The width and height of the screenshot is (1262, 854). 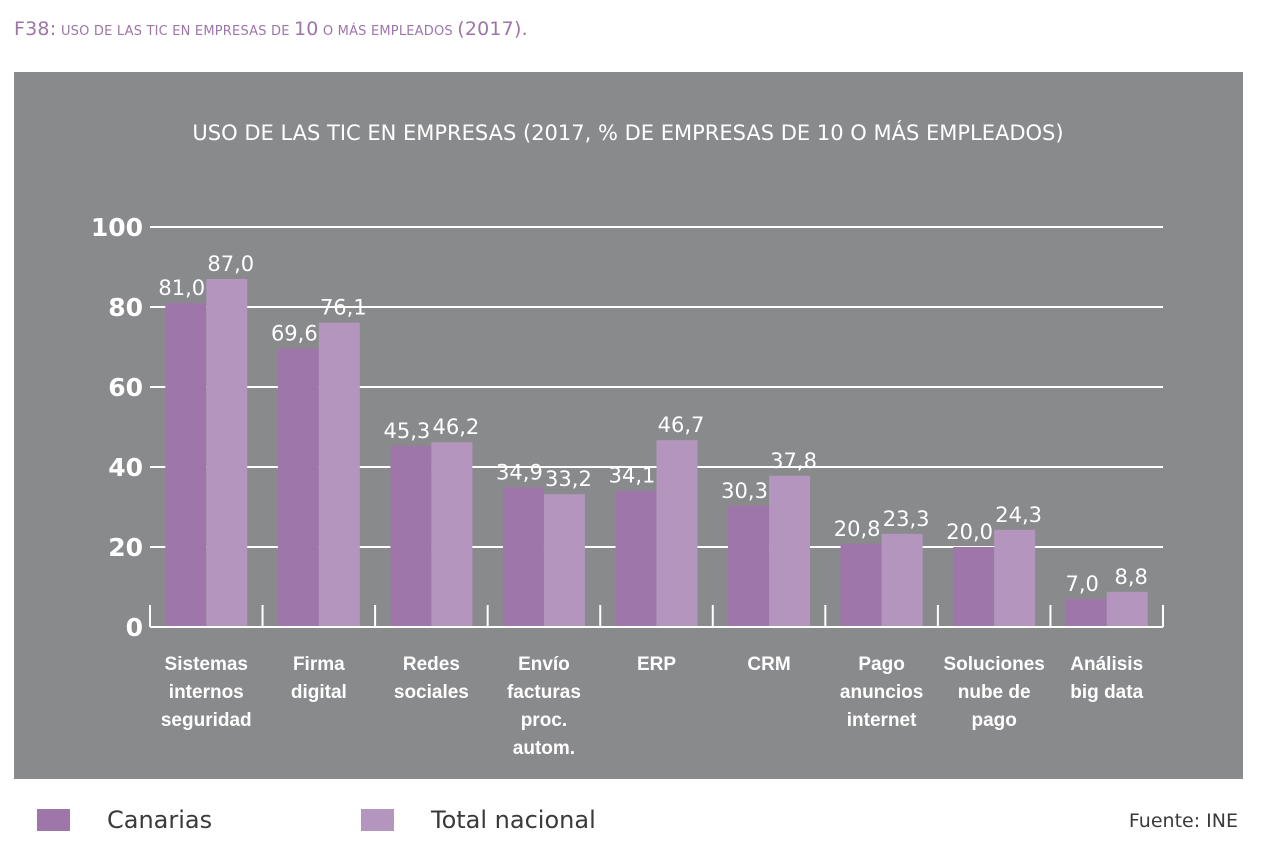 I want to click on data-label: 45,3, so click(x=407, y=431).